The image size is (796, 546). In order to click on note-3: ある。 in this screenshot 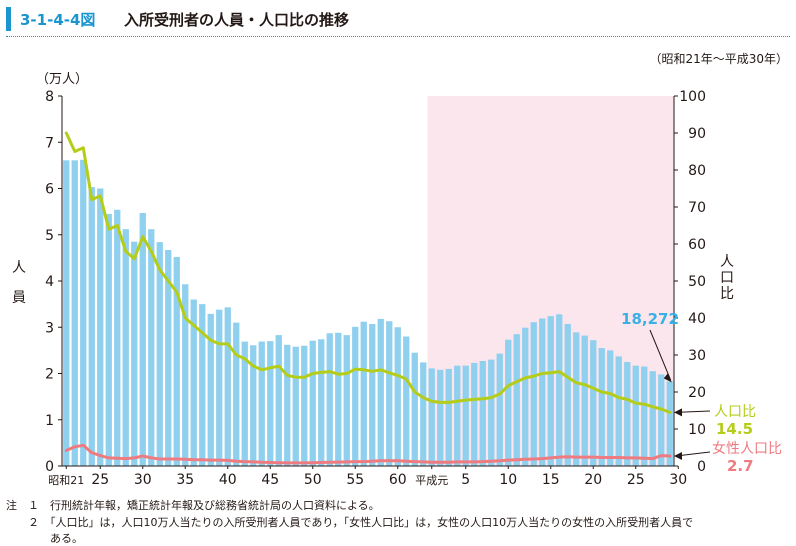, I will do `click(44, 538)`.